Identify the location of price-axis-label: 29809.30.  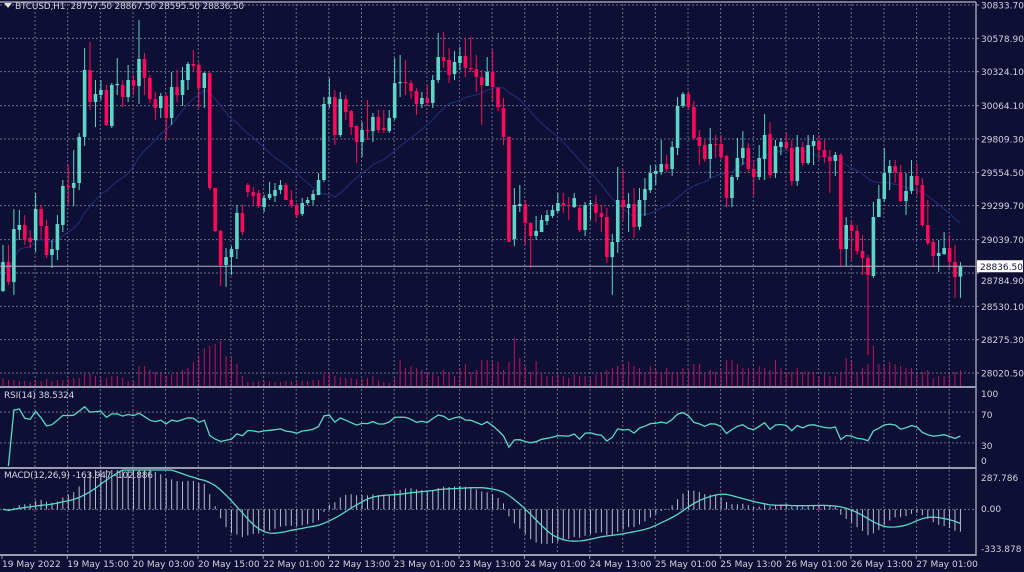
(1002, 141).